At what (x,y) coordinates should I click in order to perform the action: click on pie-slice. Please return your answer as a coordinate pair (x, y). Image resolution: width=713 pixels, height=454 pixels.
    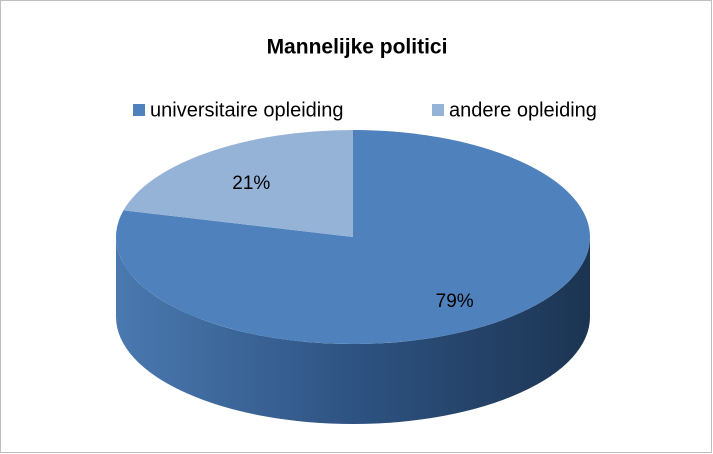
    Looking at the image, I should click on (238, 183).